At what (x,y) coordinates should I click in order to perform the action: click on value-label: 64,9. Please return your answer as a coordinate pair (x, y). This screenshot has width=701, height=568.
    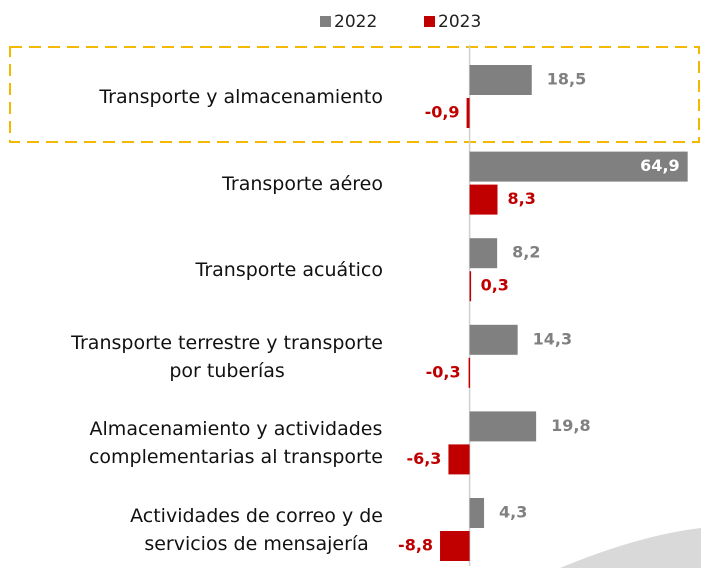
    Looking at the image, I should click on (659, 165).